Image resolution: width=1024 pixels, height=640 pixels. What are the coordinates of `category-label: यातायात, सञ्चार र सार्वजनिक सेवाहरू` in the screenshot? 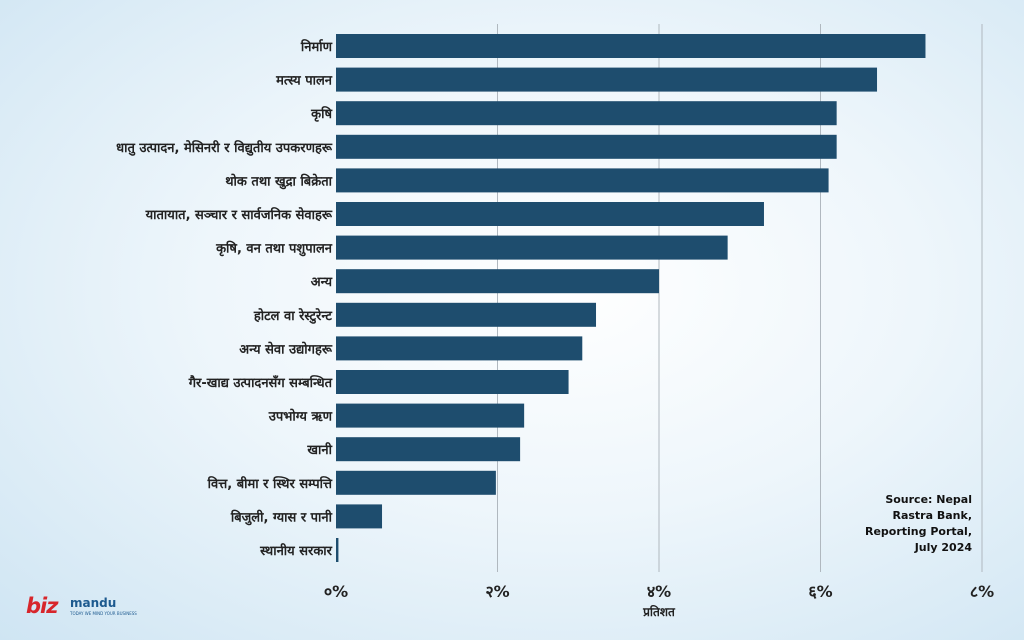 It's located at (239, 215).